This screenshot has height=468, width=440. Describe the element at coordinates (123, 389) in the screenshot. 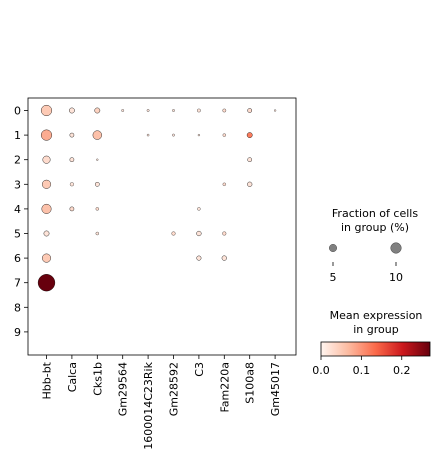

I see `x-tick-label-gm29564: Gm29564` at that location.